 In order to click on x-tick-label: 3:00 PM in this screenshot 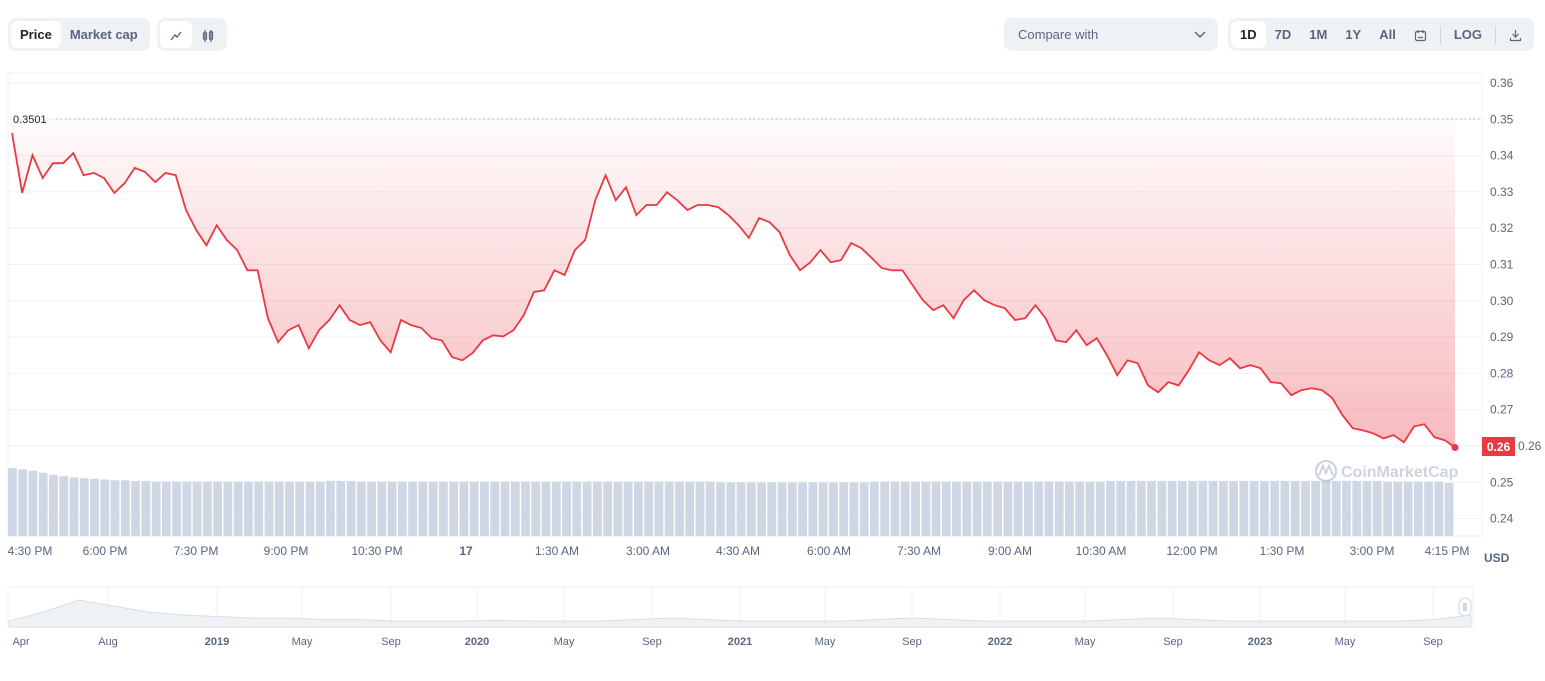, I will do `click(1372, 551)`.